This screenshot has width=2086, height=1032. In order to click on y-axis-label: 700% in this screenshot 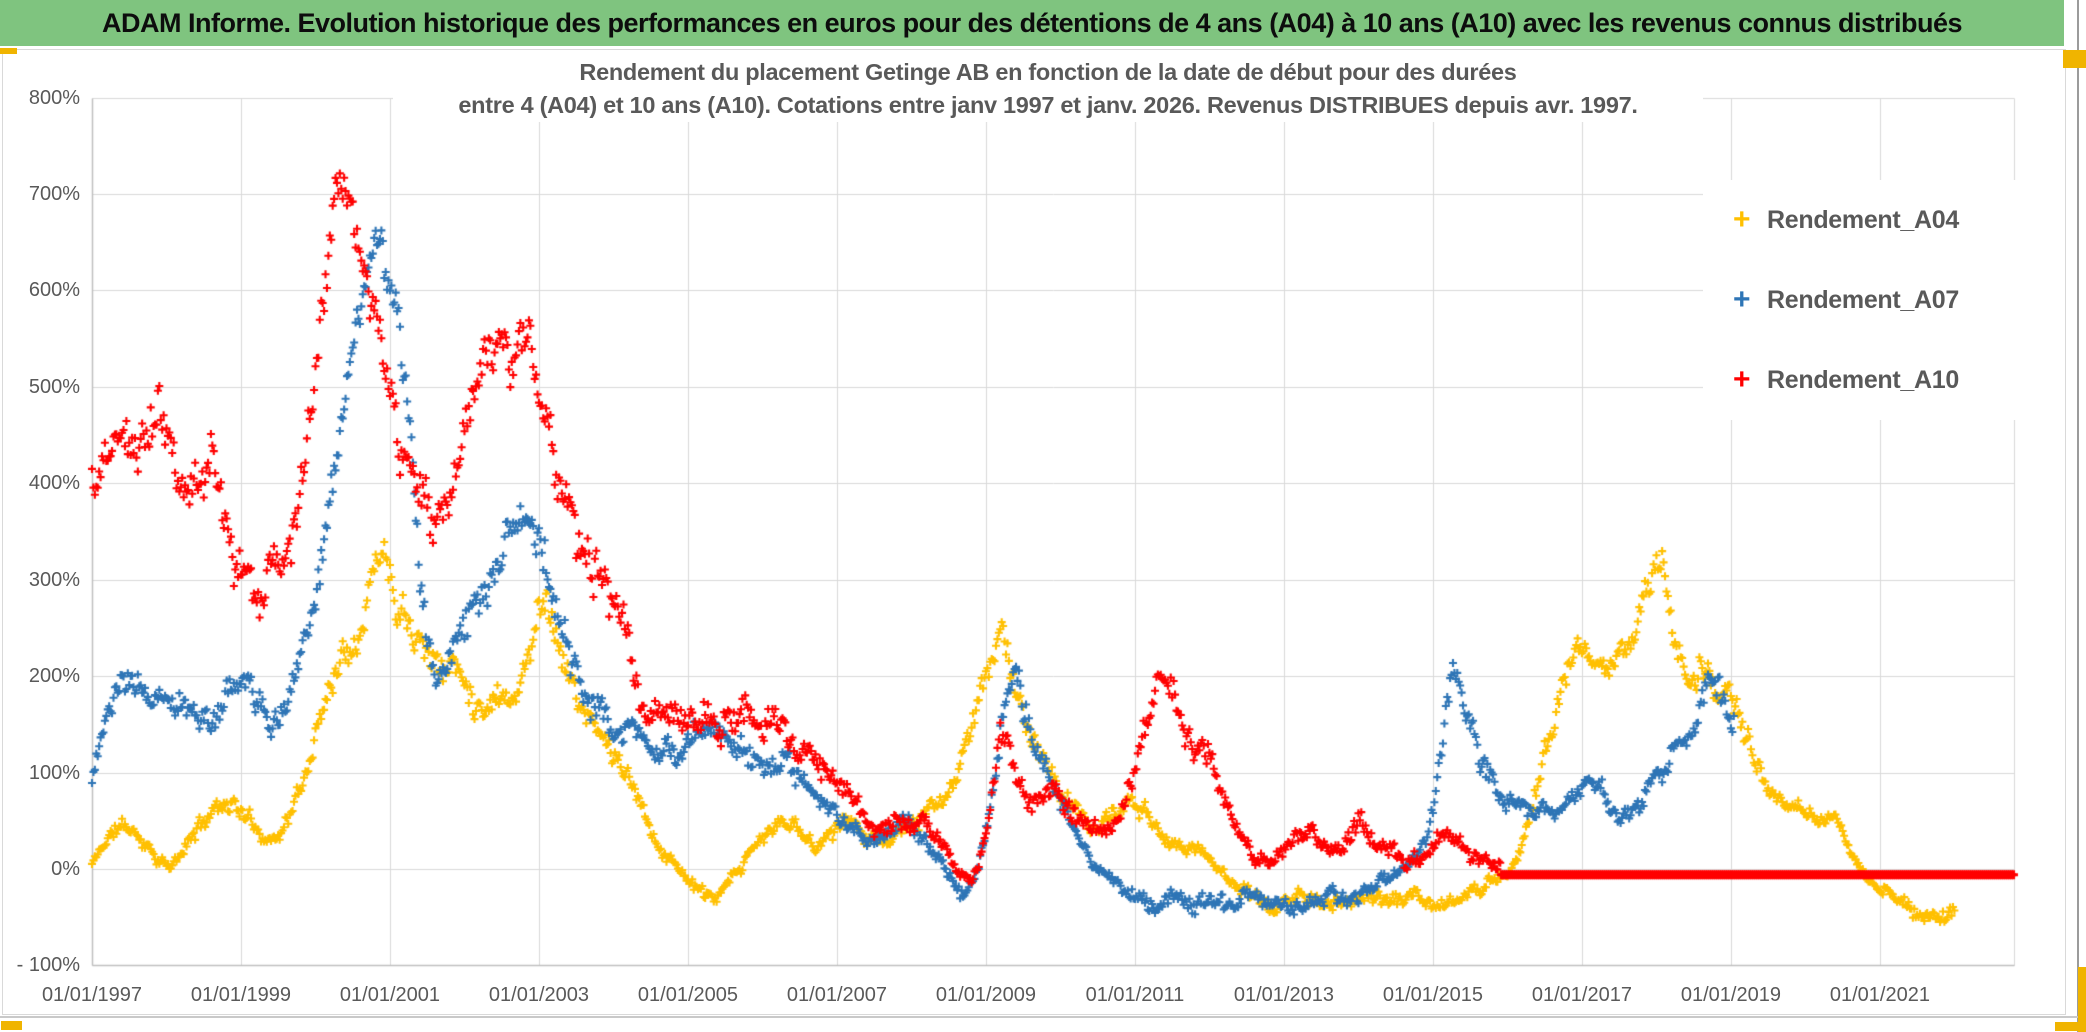, I will do `click(54, 193)`.